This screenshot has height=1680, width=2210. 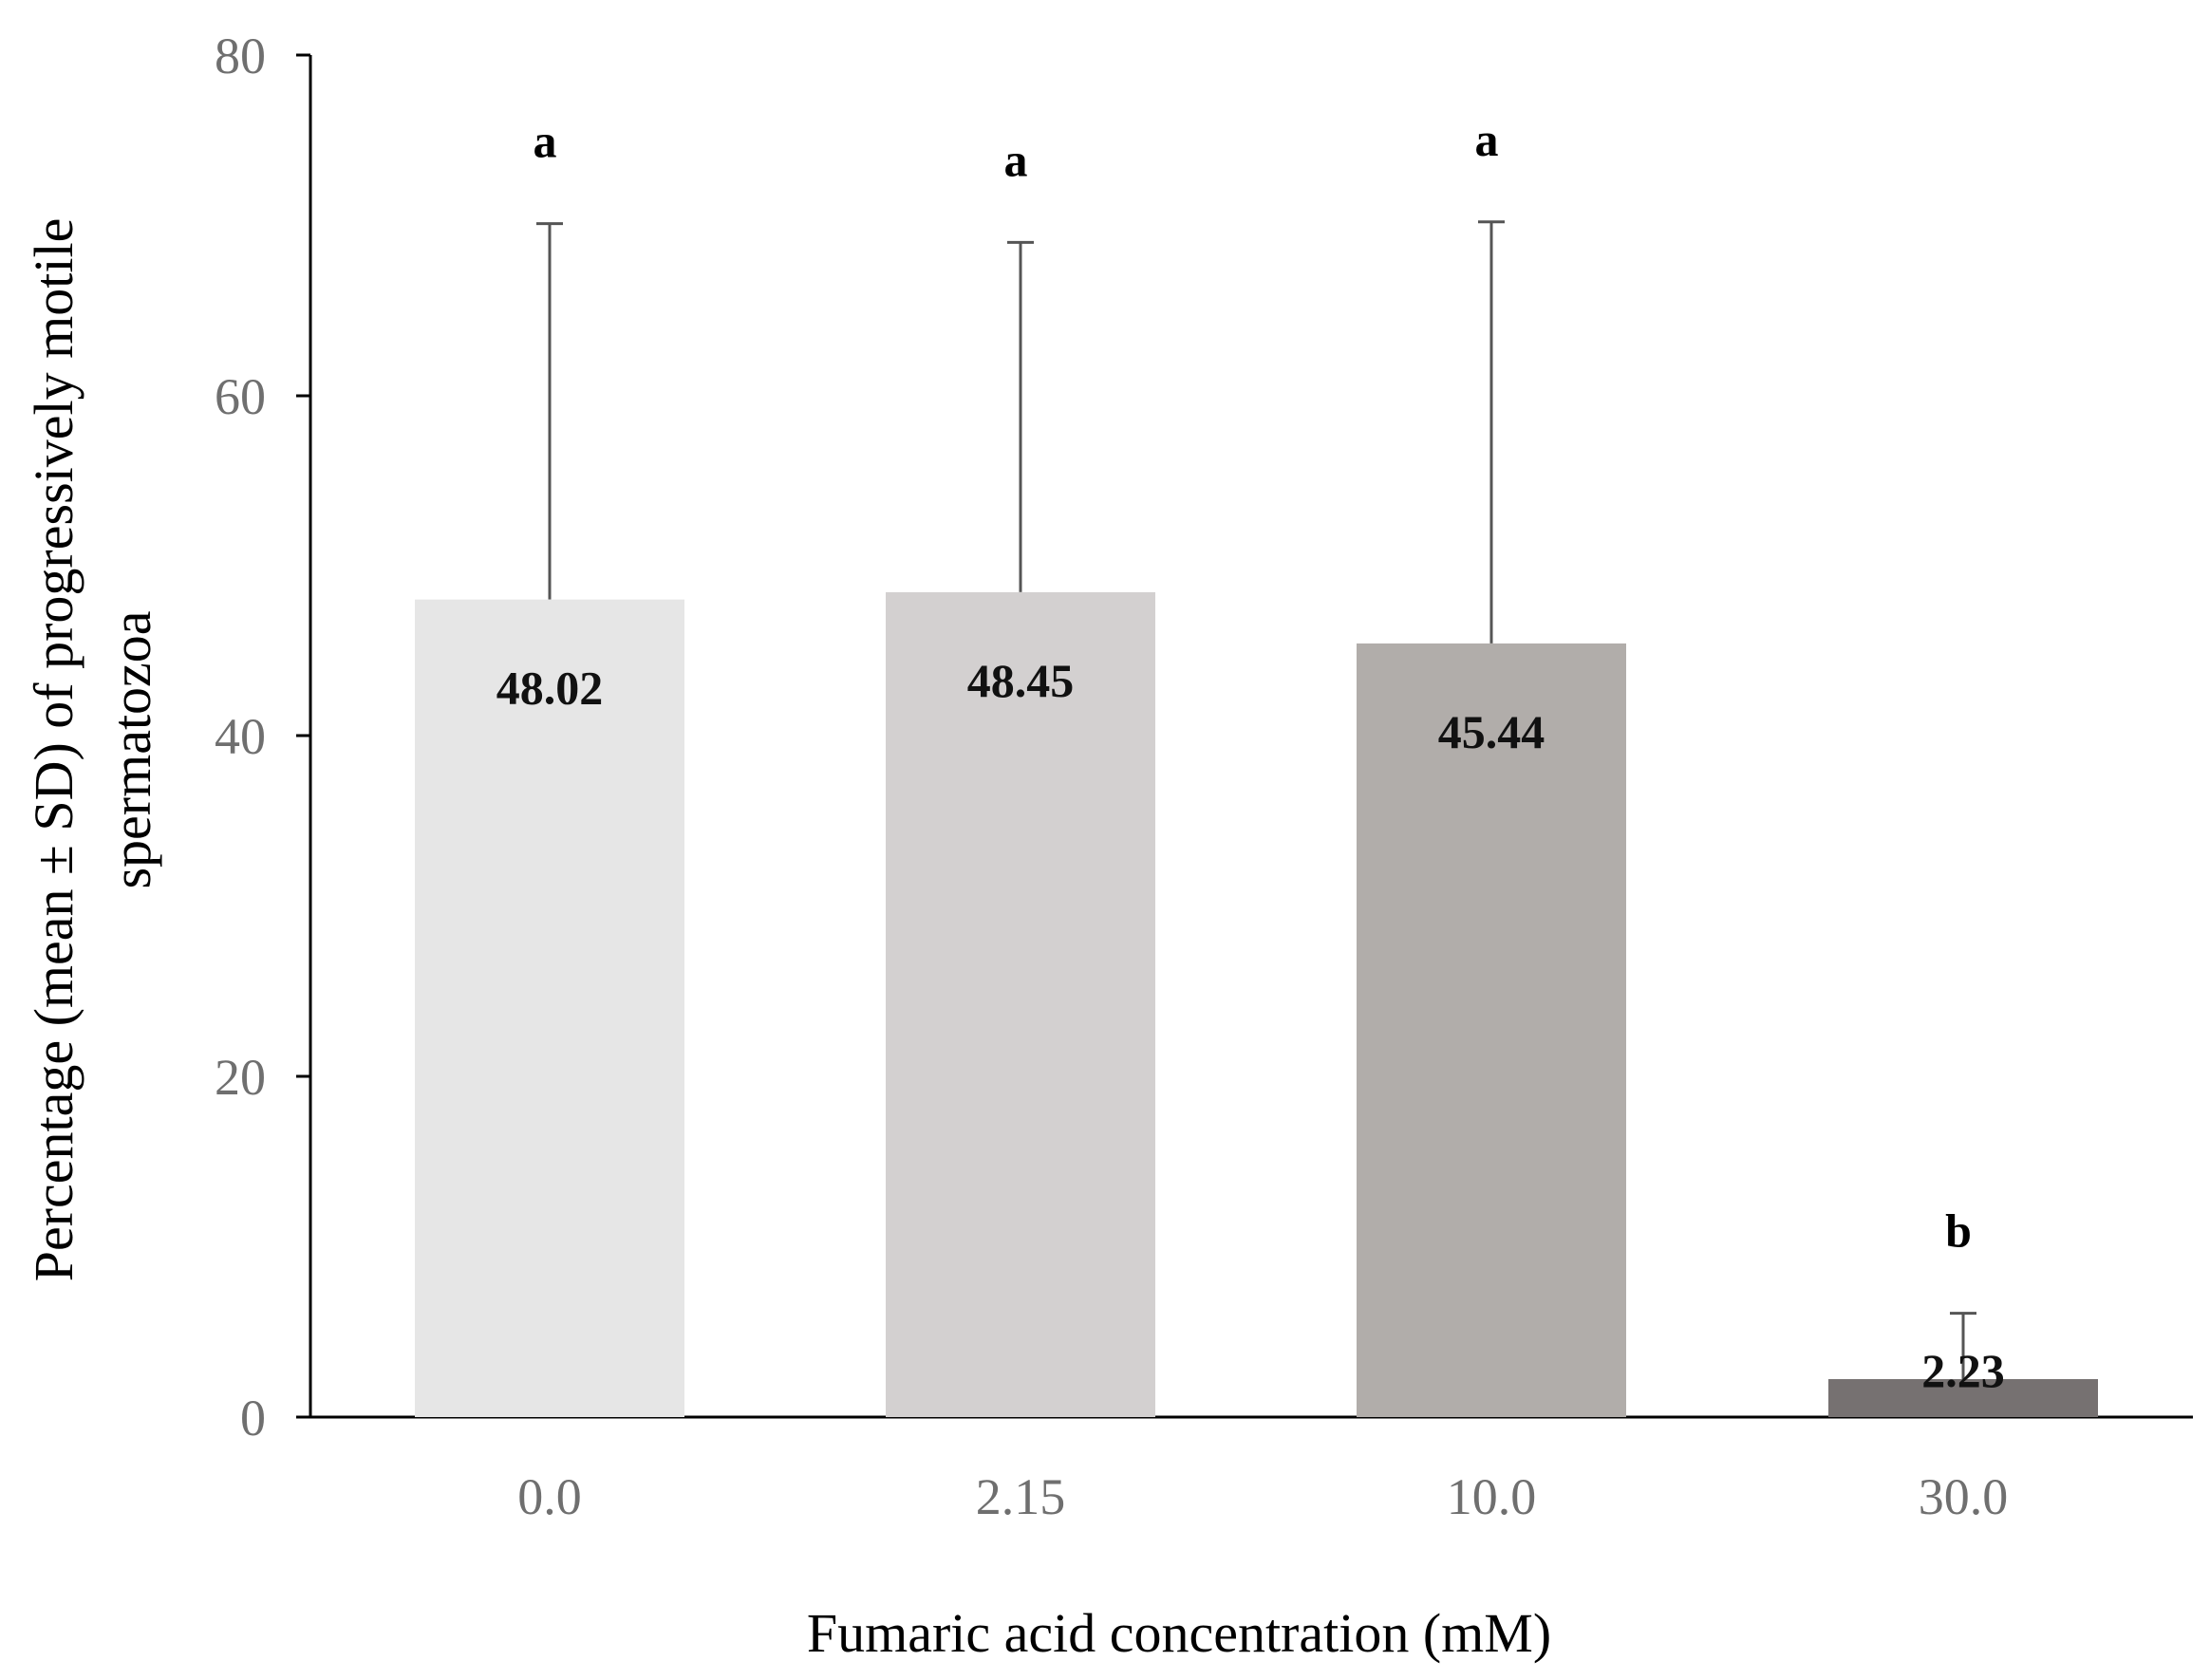 What do you see at coordinates (549, 1496) in the screenshot?
I see `x-tick-label: 0.0` at bounding box center [549, 1496].